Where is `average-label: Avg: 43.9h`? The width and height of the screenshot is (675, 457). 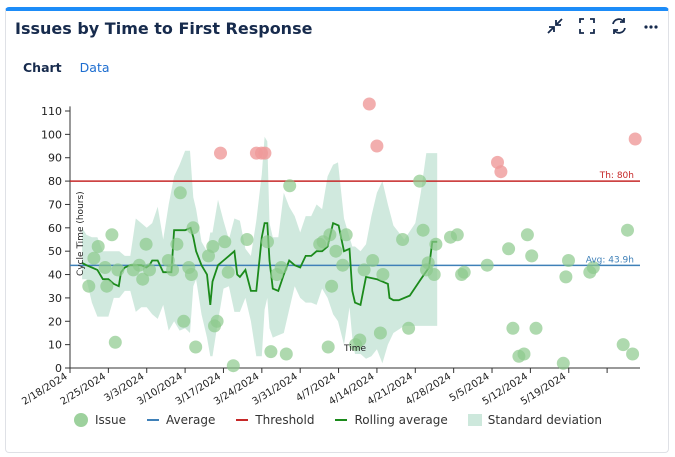
average-label: Avg: 43.9h is located at coordinates (610, 260).